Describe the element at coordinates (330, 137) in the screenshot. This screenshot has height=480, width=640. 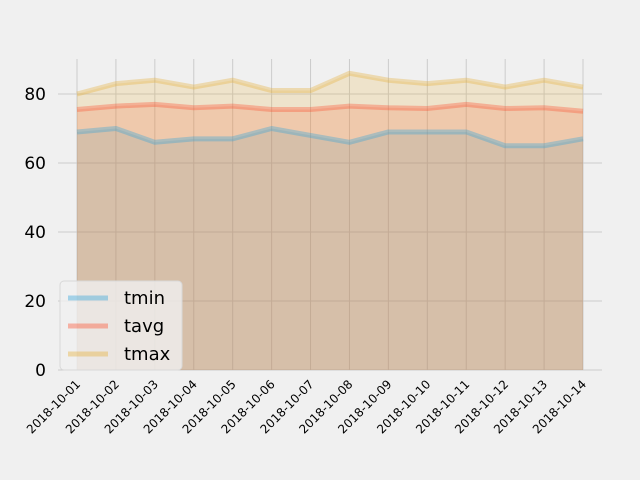
I see `line-tmin` at that location.